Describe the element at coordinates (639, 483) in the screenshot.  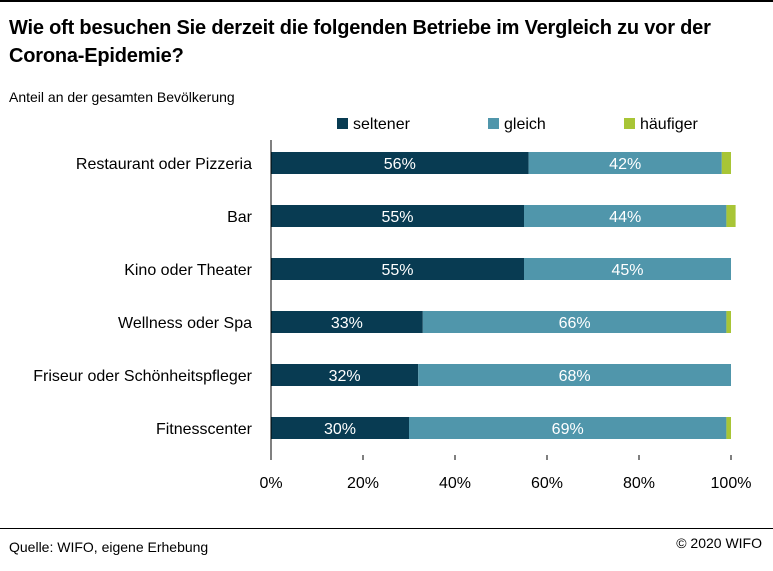
I see `x-tick-label: 80%` at that location.